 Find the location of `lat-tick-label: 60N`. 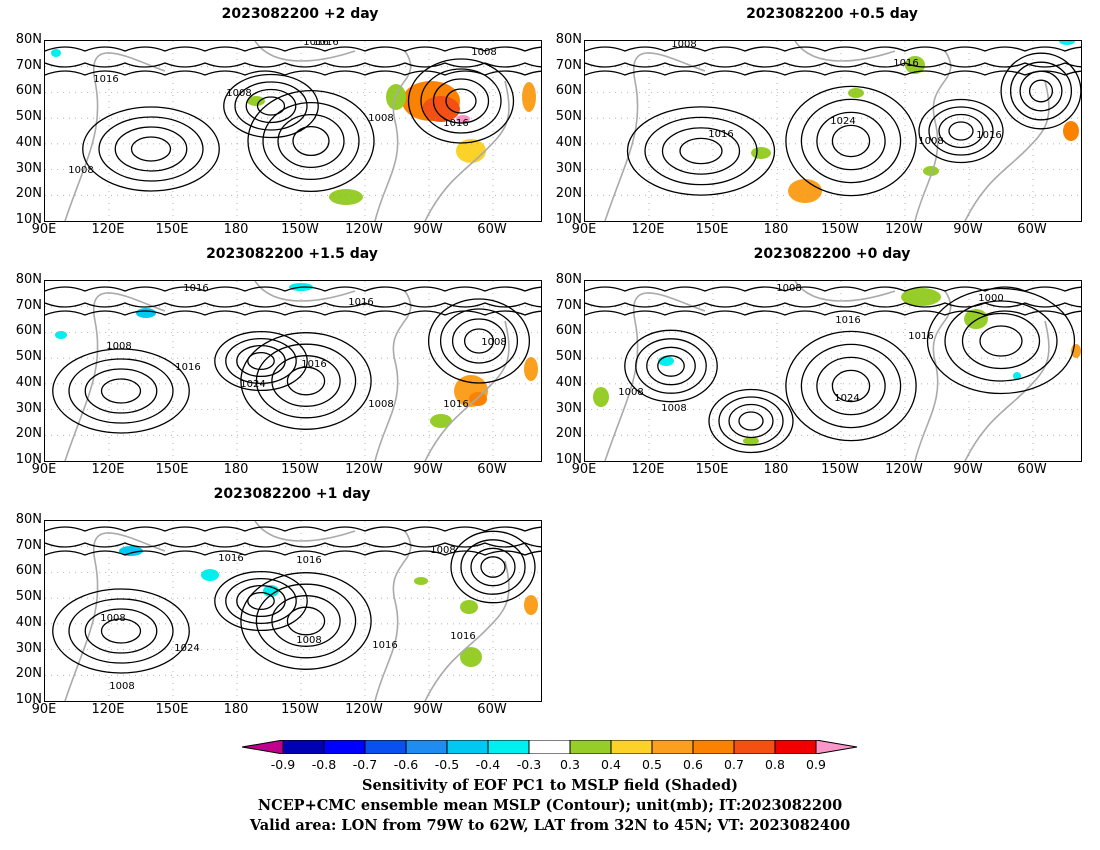

lat-tick-label: 60N is located at coordinates (568, 331).